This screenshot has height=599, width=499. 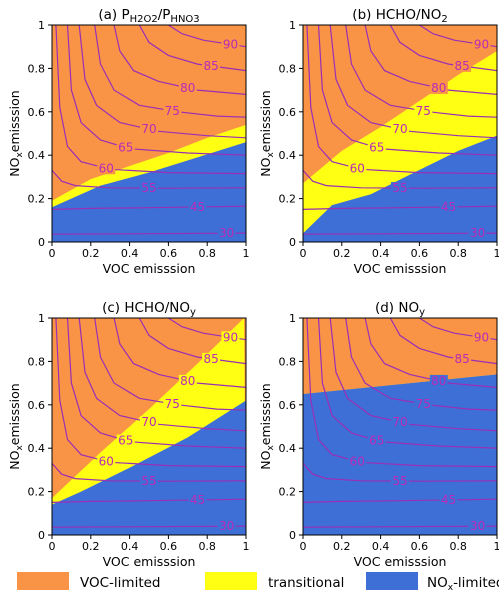 I want to click on contour-label-90: 90, so click(x=230, y=44).